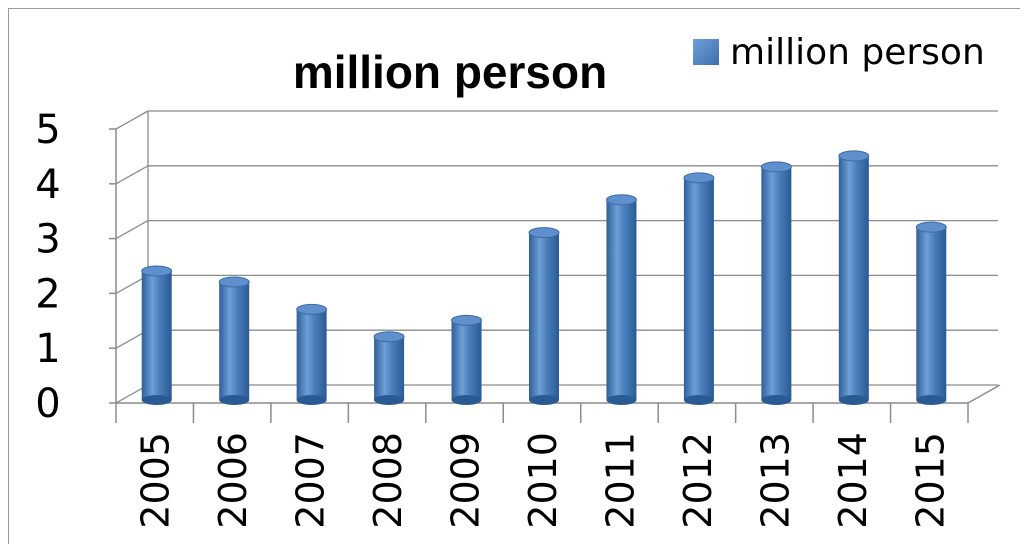 The image size is (1025, 549). I want to click on x-tick-label: 2011, so click(620, 480).